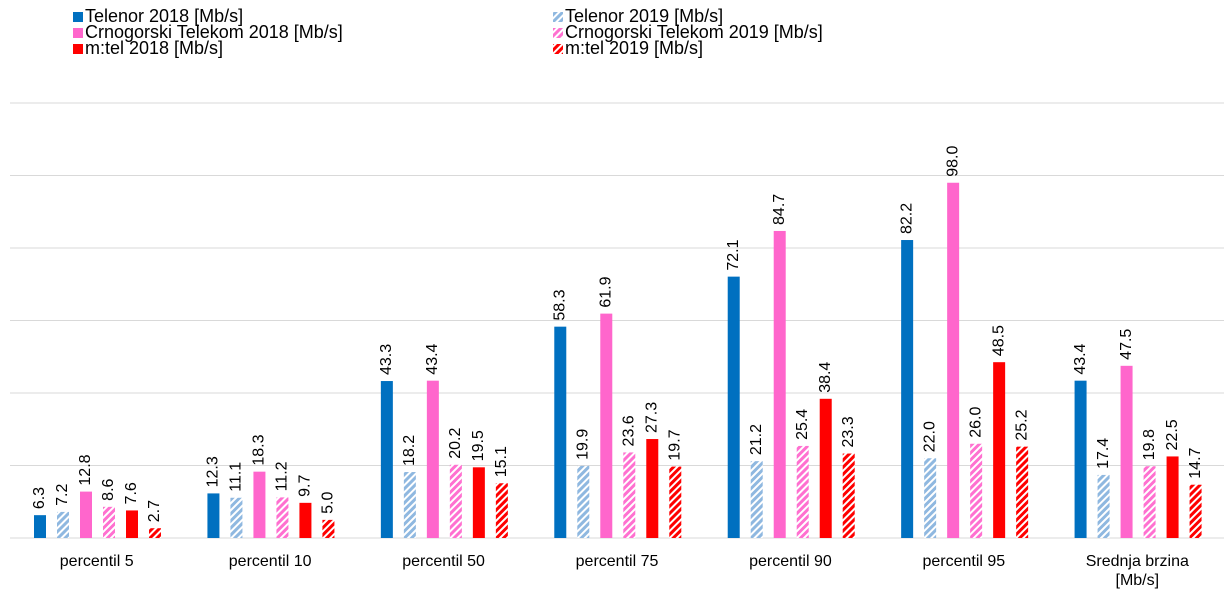 The image size is (1224, 599). Describe the element at coordinates (652, 417) in the screenshot. I see `value-label: 27.3` at that location.